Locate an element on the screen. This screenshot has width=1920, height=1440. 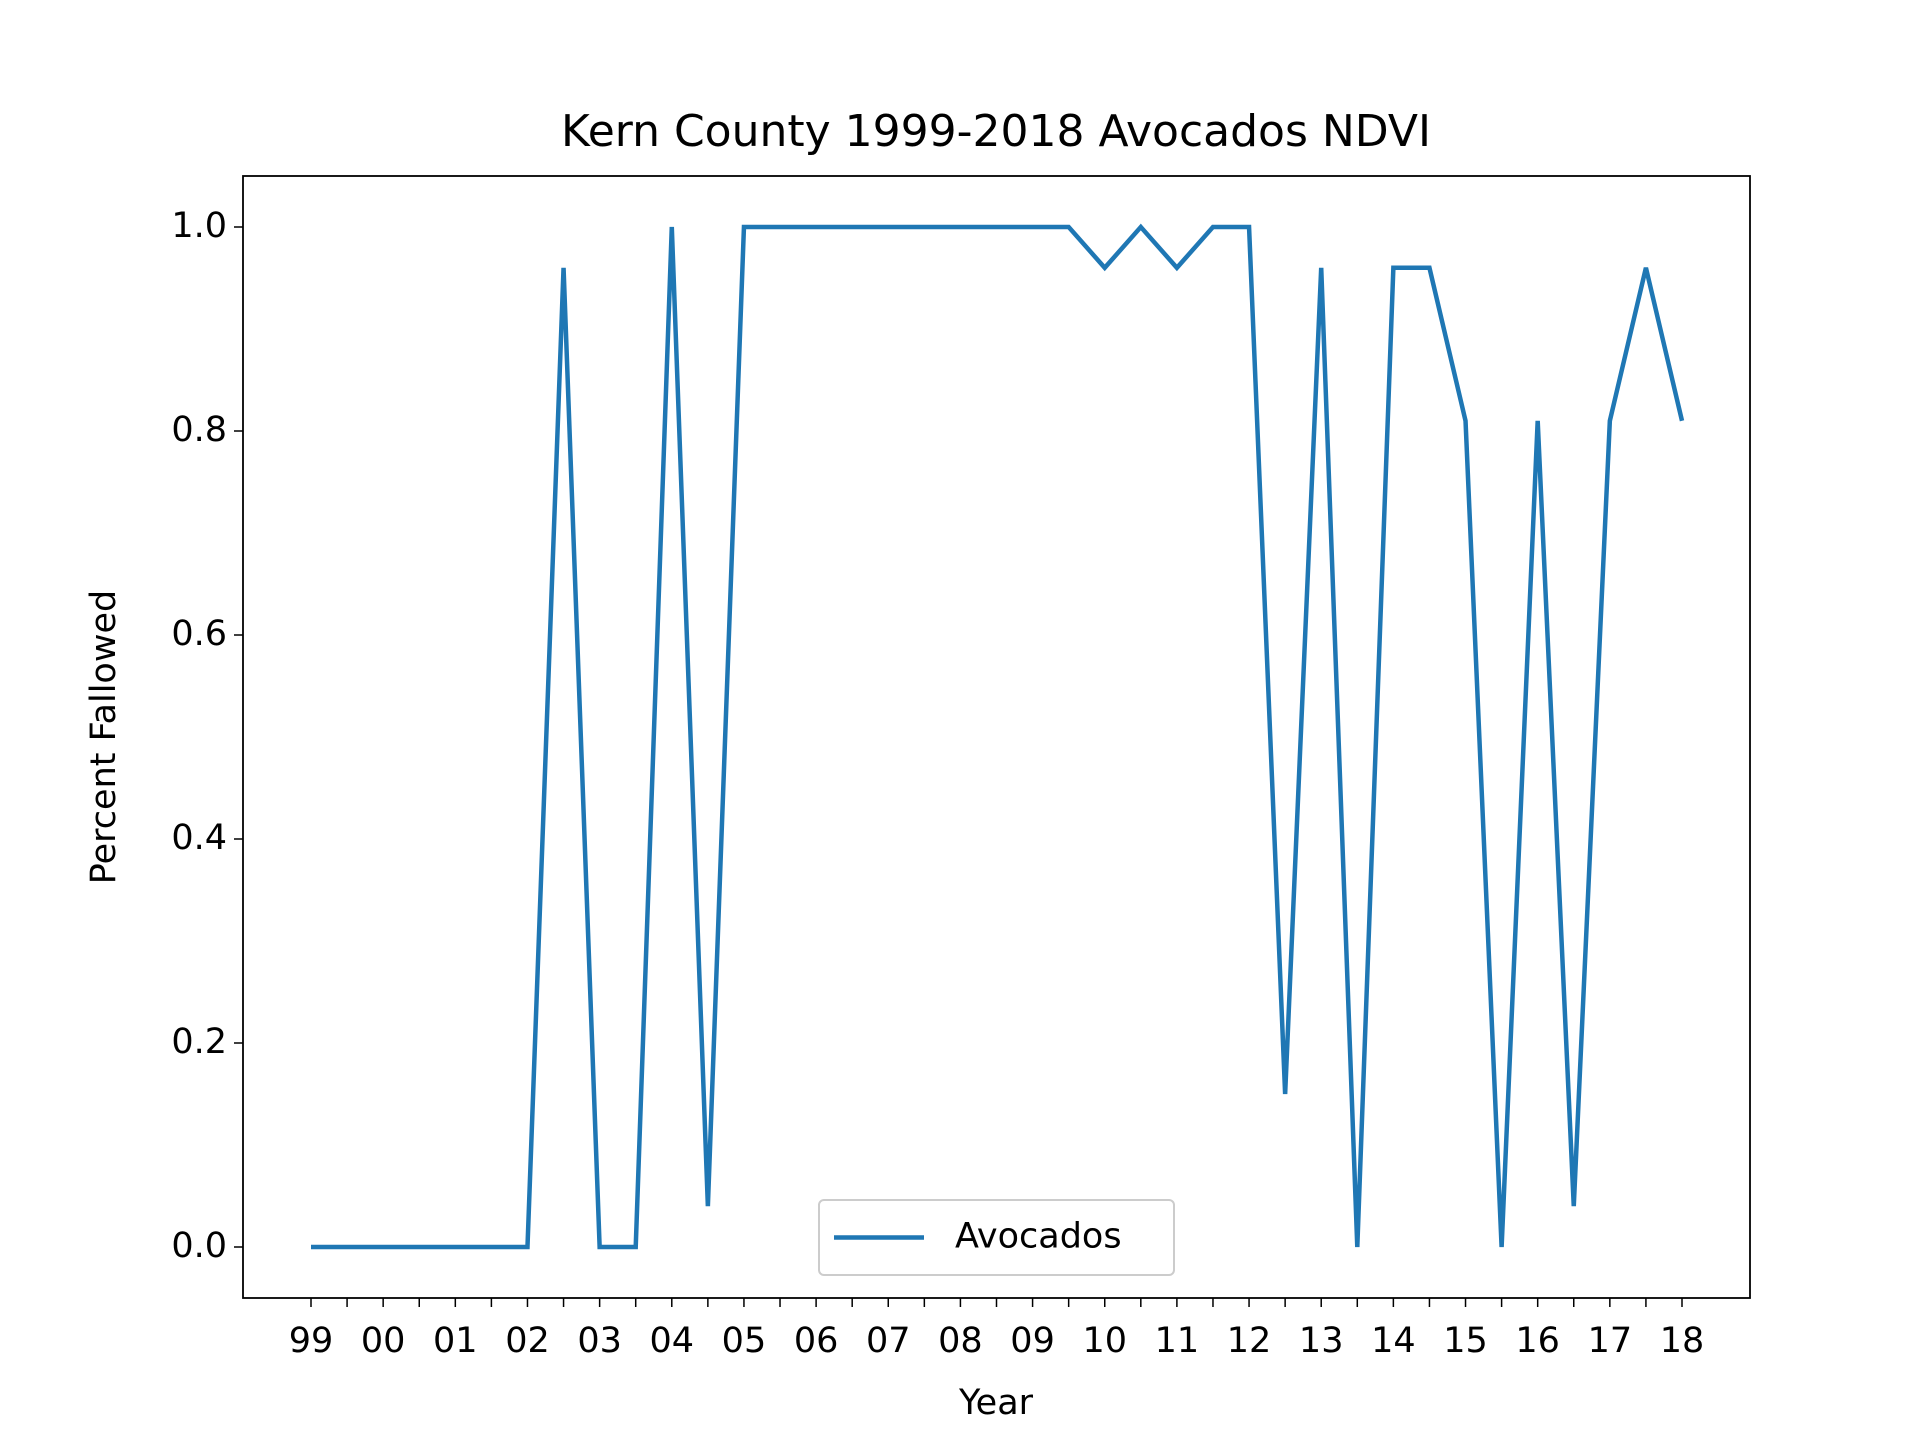
x-tick-label: 05 is located at coordinates (744, 1341).